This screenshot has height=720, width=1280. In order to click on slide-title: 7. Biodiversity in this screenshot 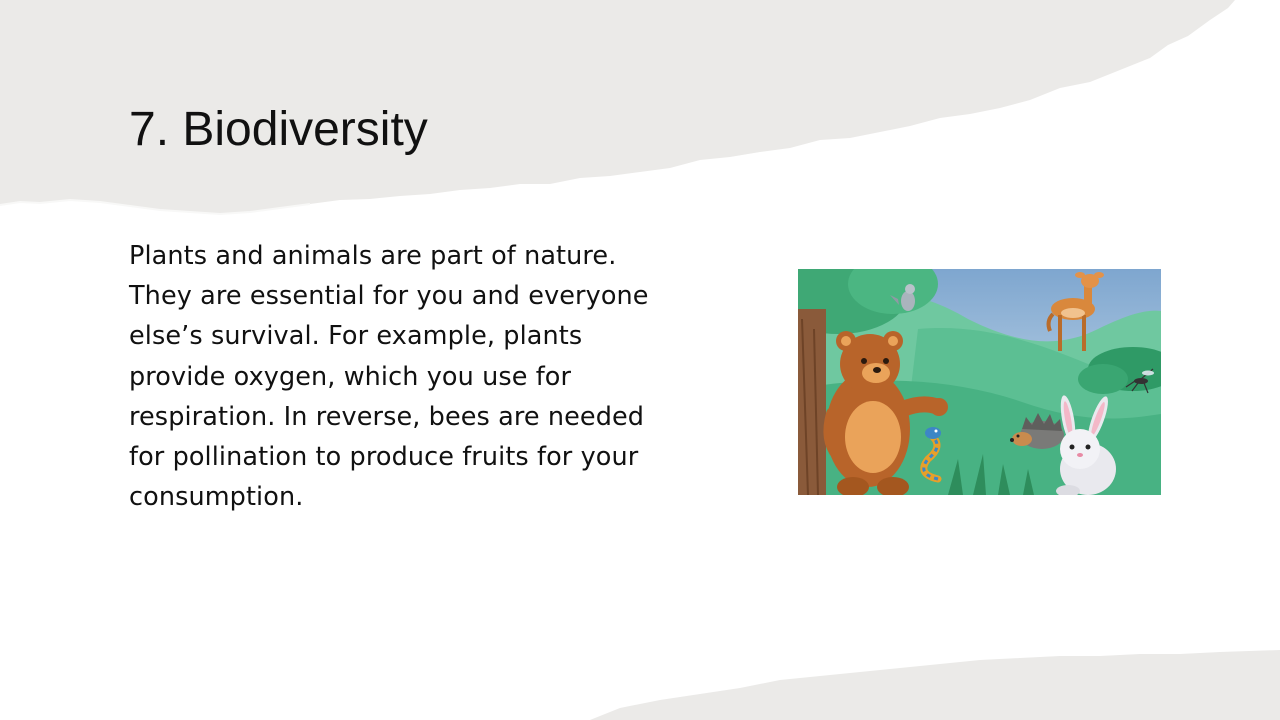, I will do `click(278, 129)`.